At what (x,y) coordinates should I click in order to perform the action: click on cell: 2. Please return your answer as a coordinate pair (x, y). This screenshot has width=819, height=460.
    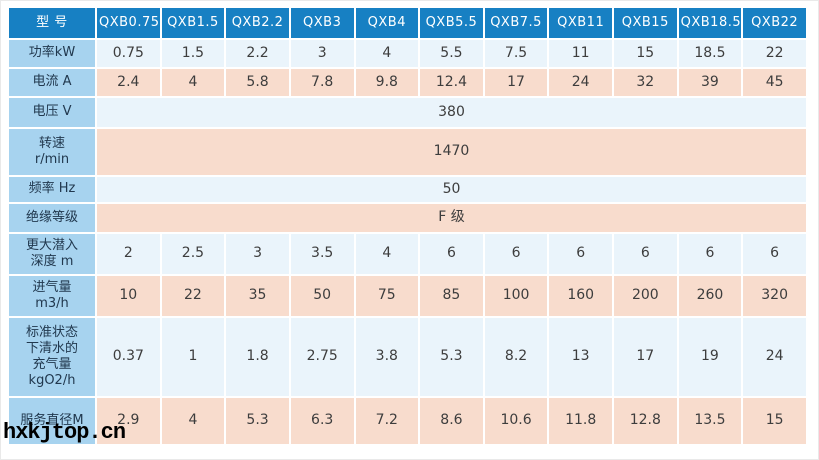
    Looking at the image, I should click on (128, 254).